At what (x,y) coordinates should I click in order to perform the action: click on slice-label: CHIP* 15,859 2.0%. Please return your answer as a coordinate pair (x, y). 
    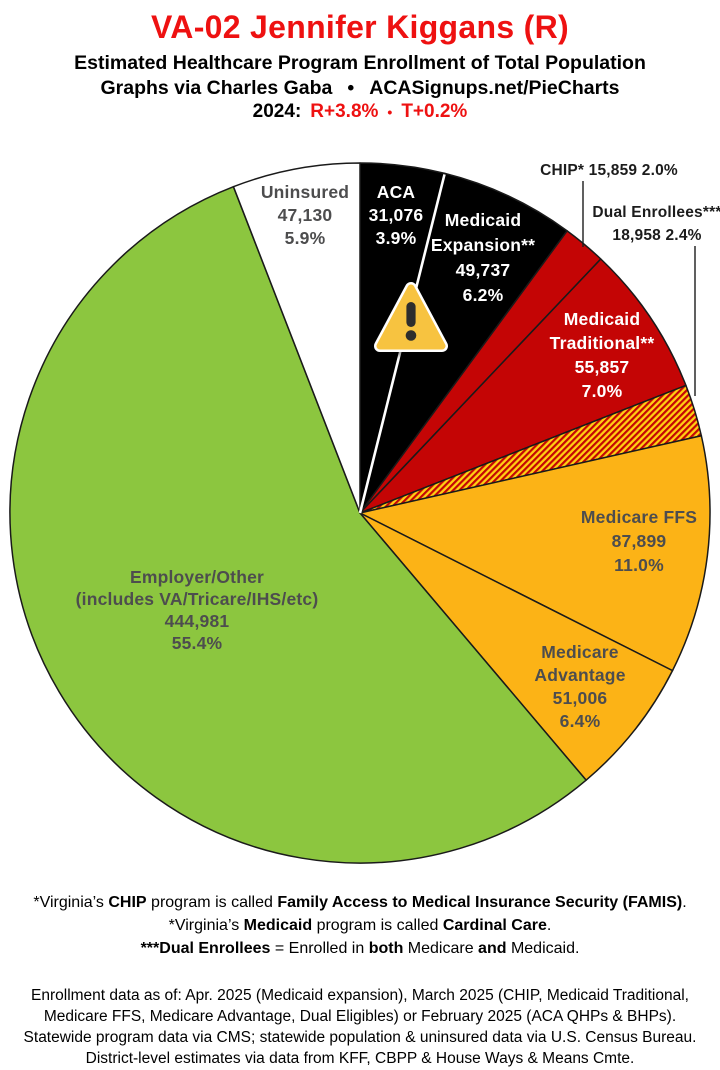
    Looking at the image, I should click on (609, 170).